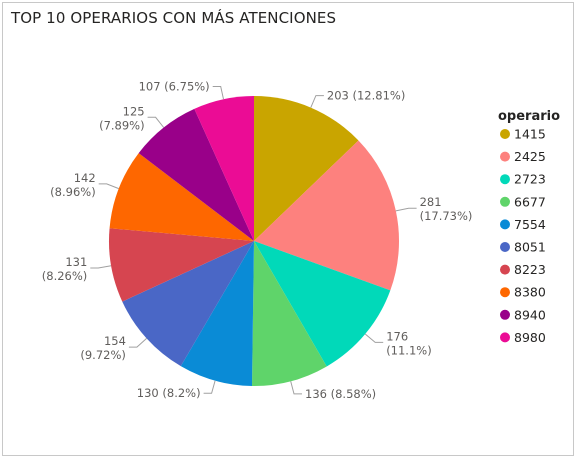  I want to click on legend-item-1415: 1415, so click(530, 134).